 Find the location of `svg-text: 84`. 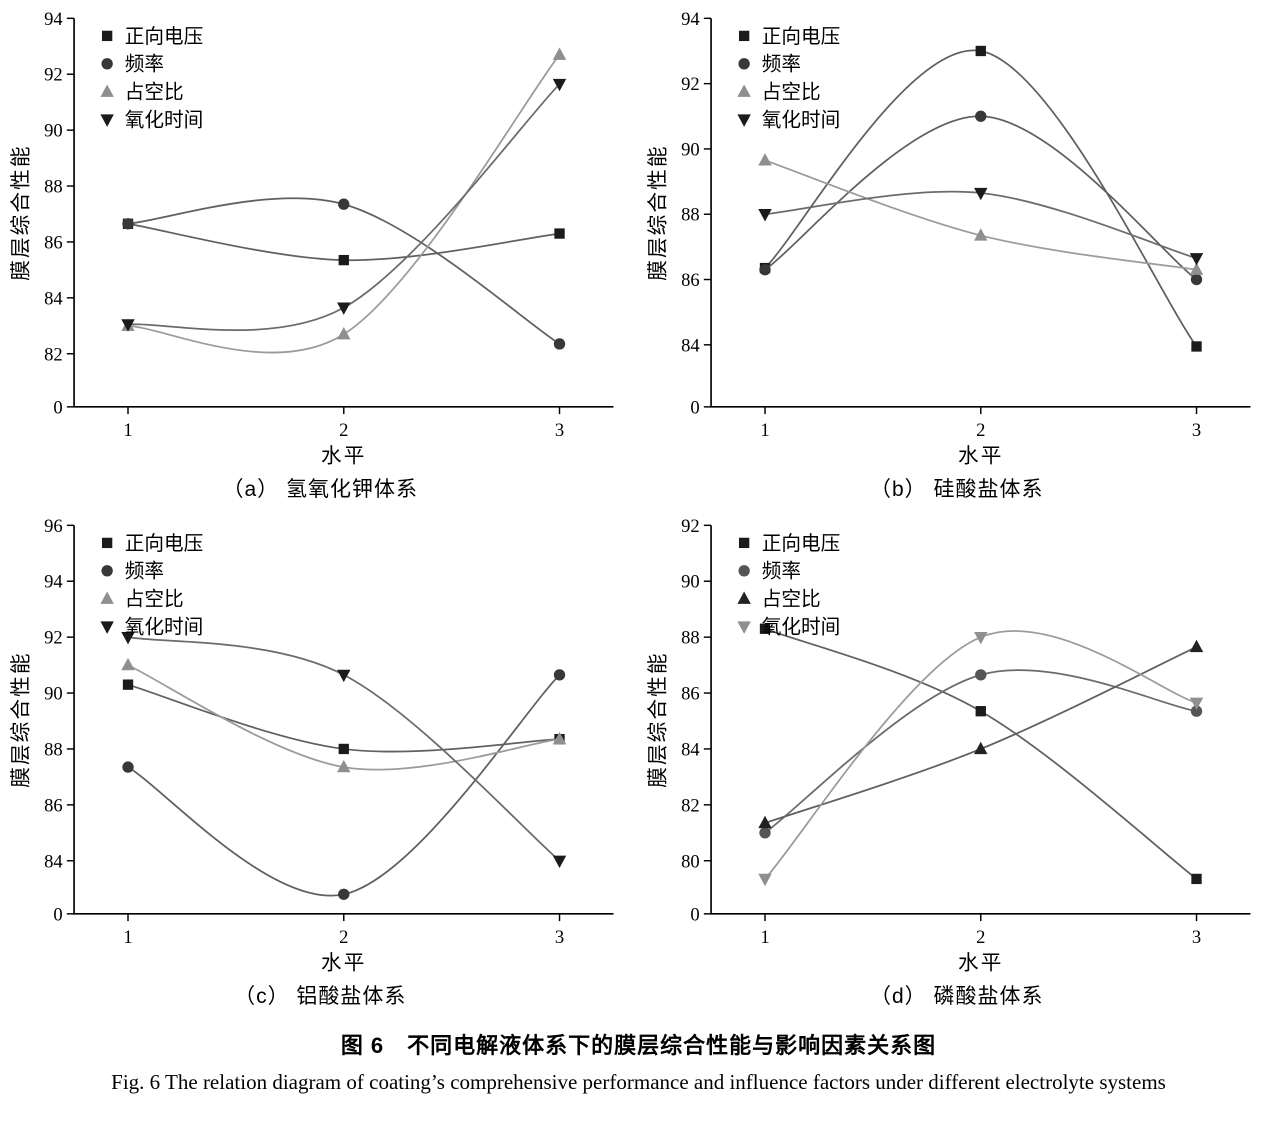

svg-text: 84 is located at coordinates (690, 345).